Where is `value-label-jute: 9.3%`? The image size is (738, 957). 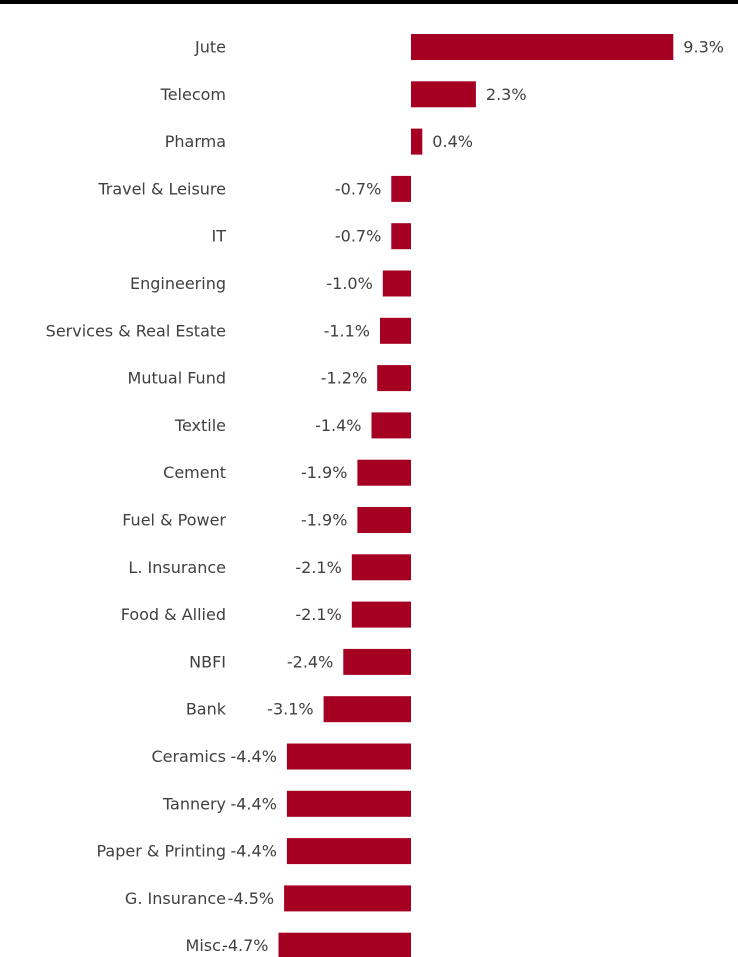 value-label-jute: 9.3% is located at coordinates (703, 47).